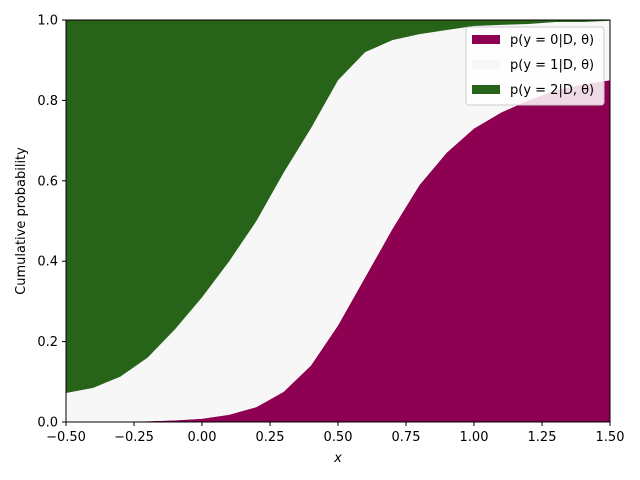  What do you see at coordinates (552, 40) in the screenshot?
I see `legend-label-0: p(y = 0|D, θ)` at bounding box center [552, 40].